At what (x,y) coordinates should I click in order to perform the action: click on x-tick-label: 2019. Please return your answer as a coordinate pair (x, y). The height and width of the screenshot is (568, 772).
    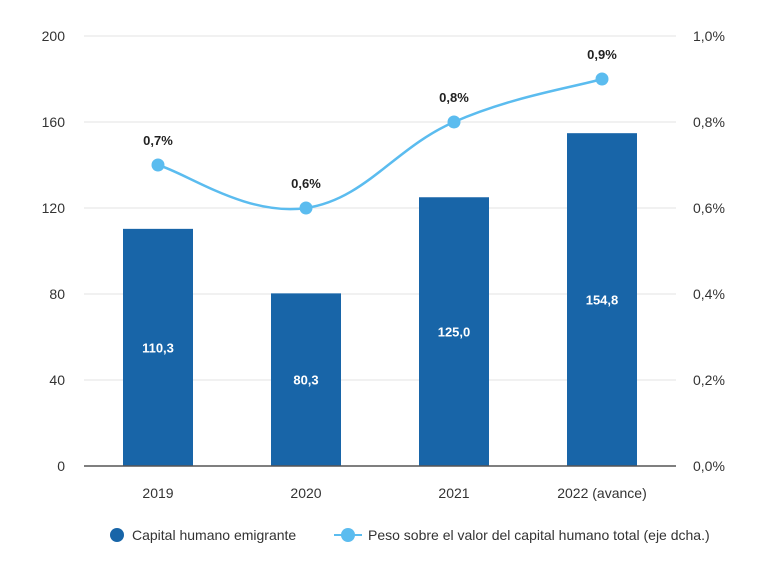
    Looking at the image, I should click on (157, 493).